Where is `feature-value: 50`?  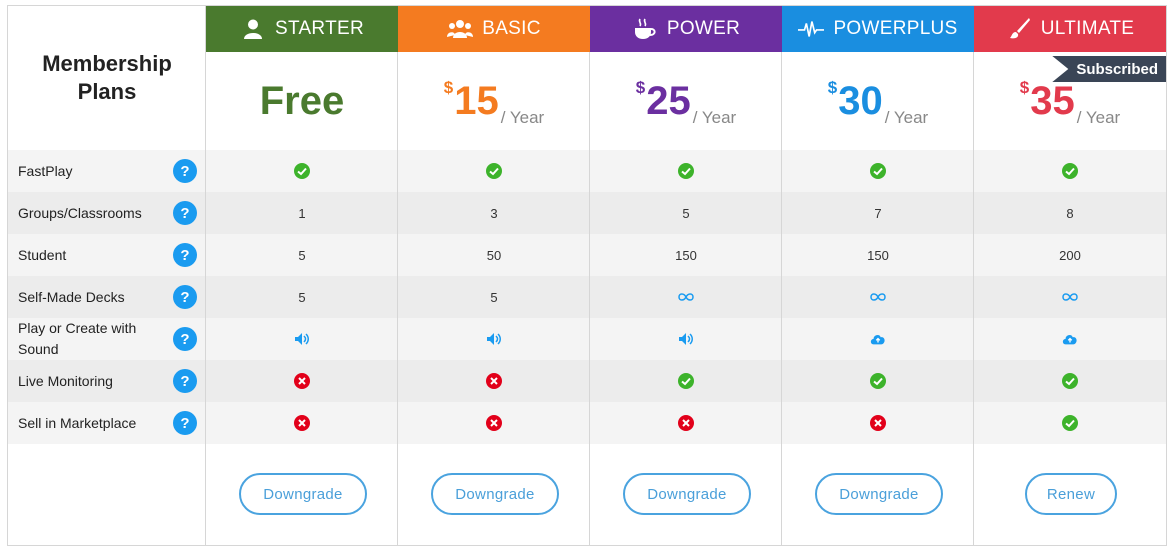
feature-value: 50 is located at coordinates (494, 255).